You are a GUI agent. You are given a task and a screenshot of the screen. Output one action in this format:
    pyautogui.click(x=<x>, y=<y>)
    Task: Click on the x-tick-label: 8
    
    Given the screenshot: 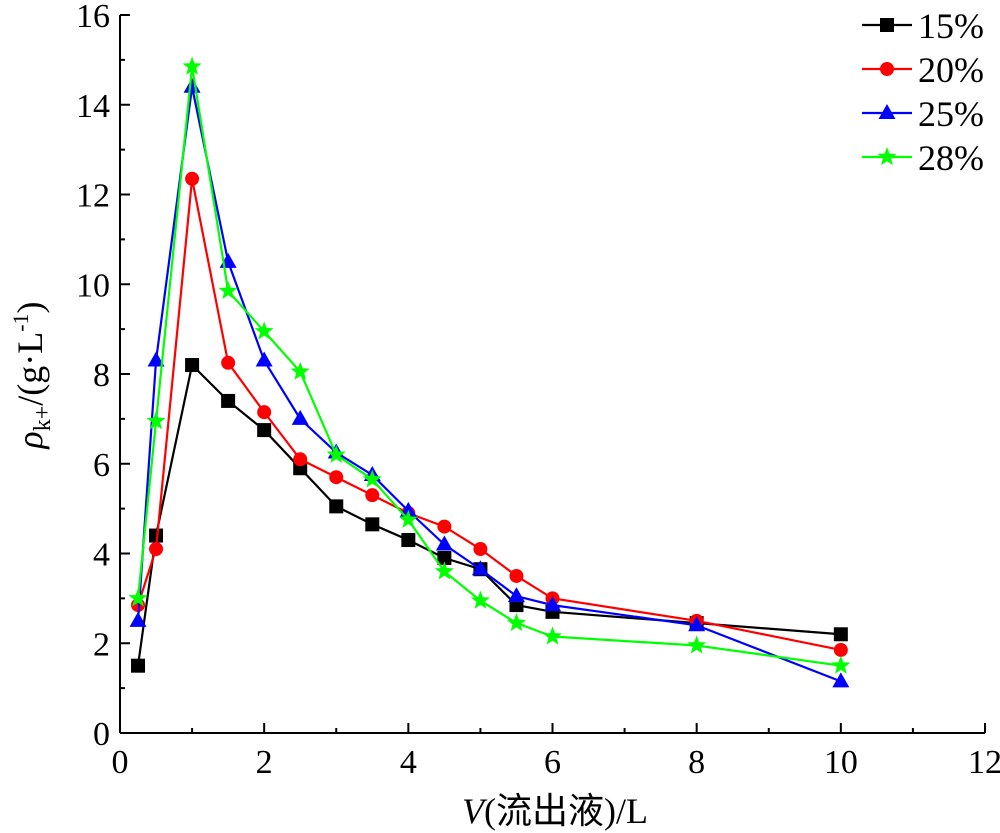 What is the action you would take?
    pyautogui.click(x=696, y=762)
    